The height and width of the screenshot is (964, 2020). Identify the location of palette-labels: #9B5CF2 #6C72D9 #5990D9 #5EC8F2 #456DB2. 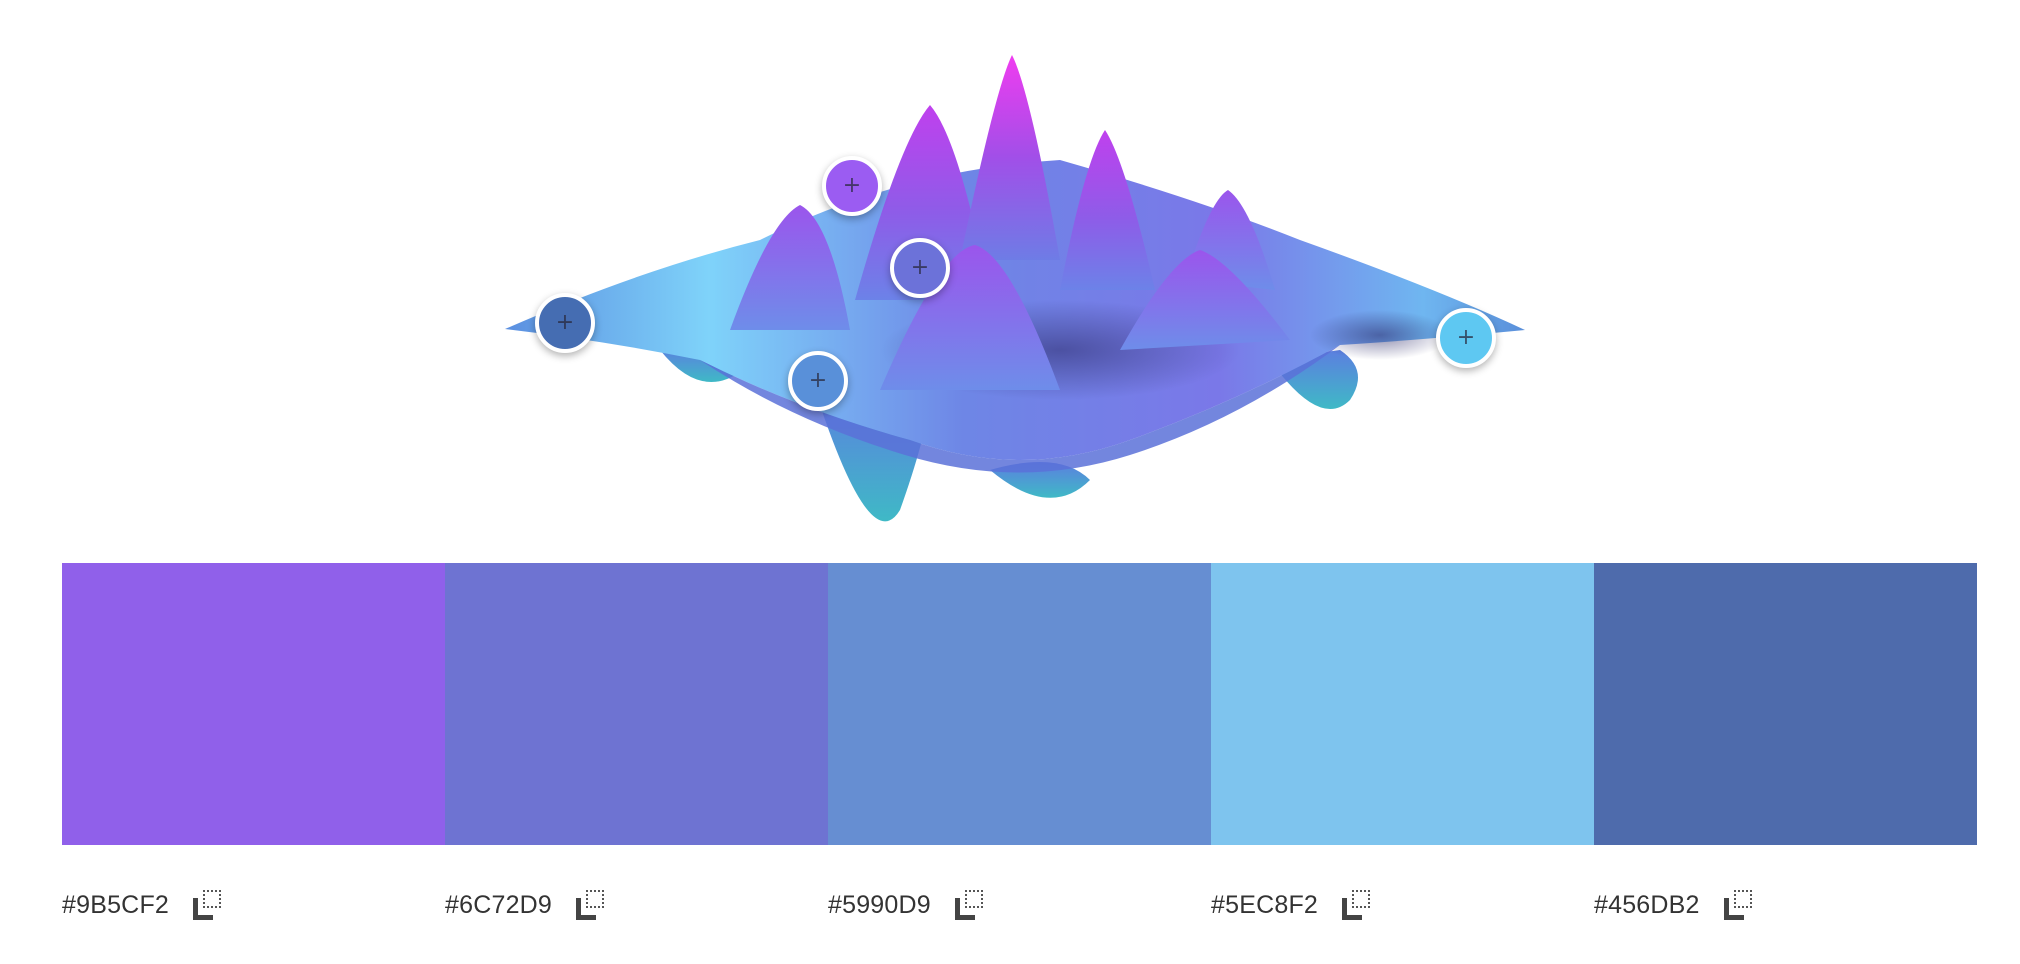
(1019, 905).